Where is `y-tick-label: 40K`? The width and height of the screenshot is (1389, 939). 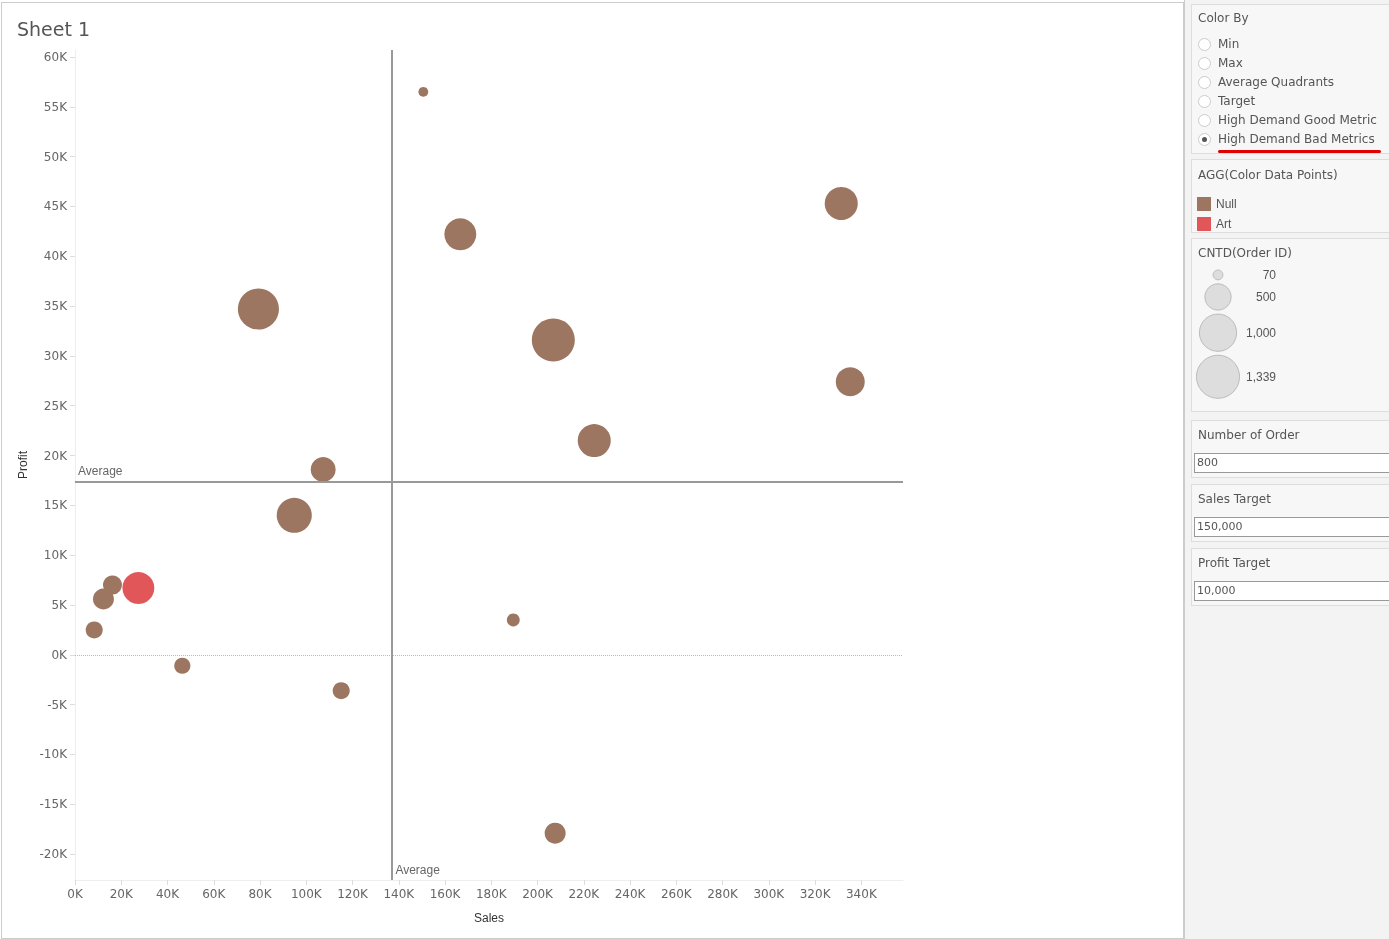
y-tick-label: 40K is located at coordinates (56, 256).